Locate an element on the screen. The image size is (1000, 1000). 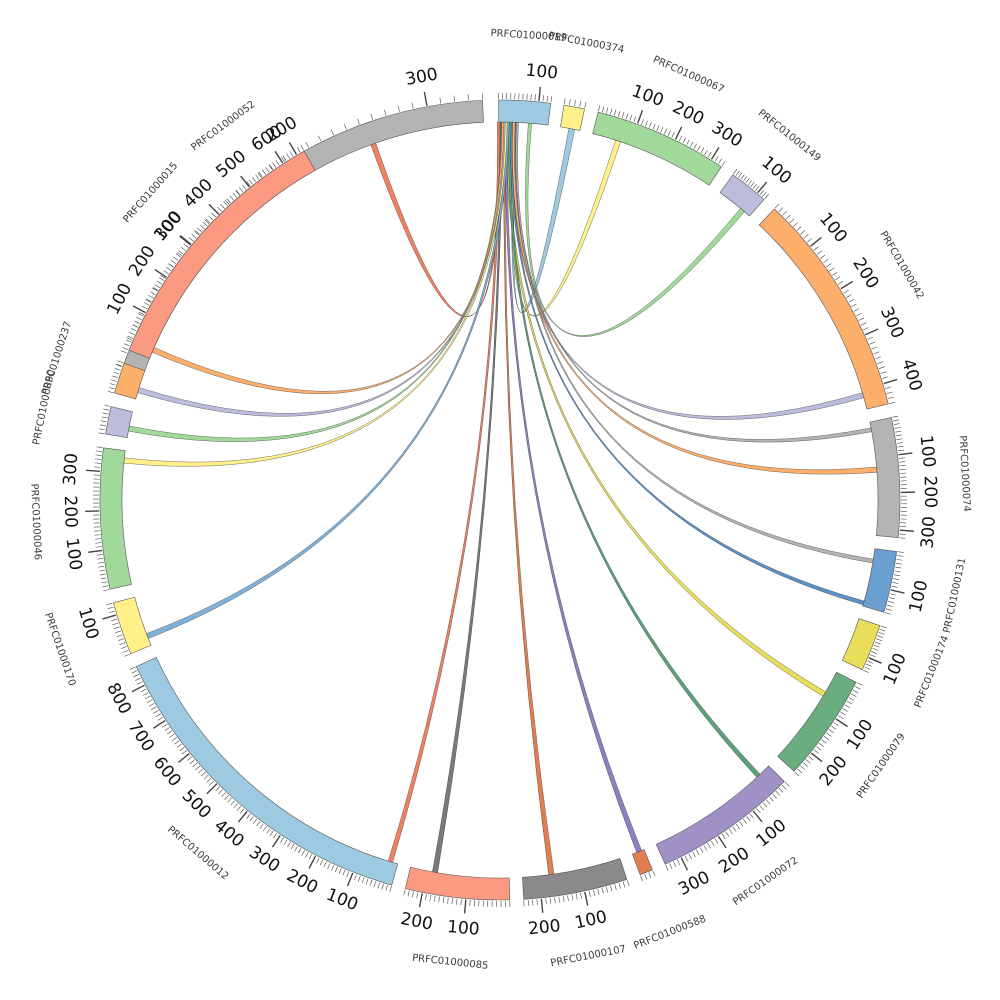
segment-prfc01000074 is located at coordinates (885, 477).